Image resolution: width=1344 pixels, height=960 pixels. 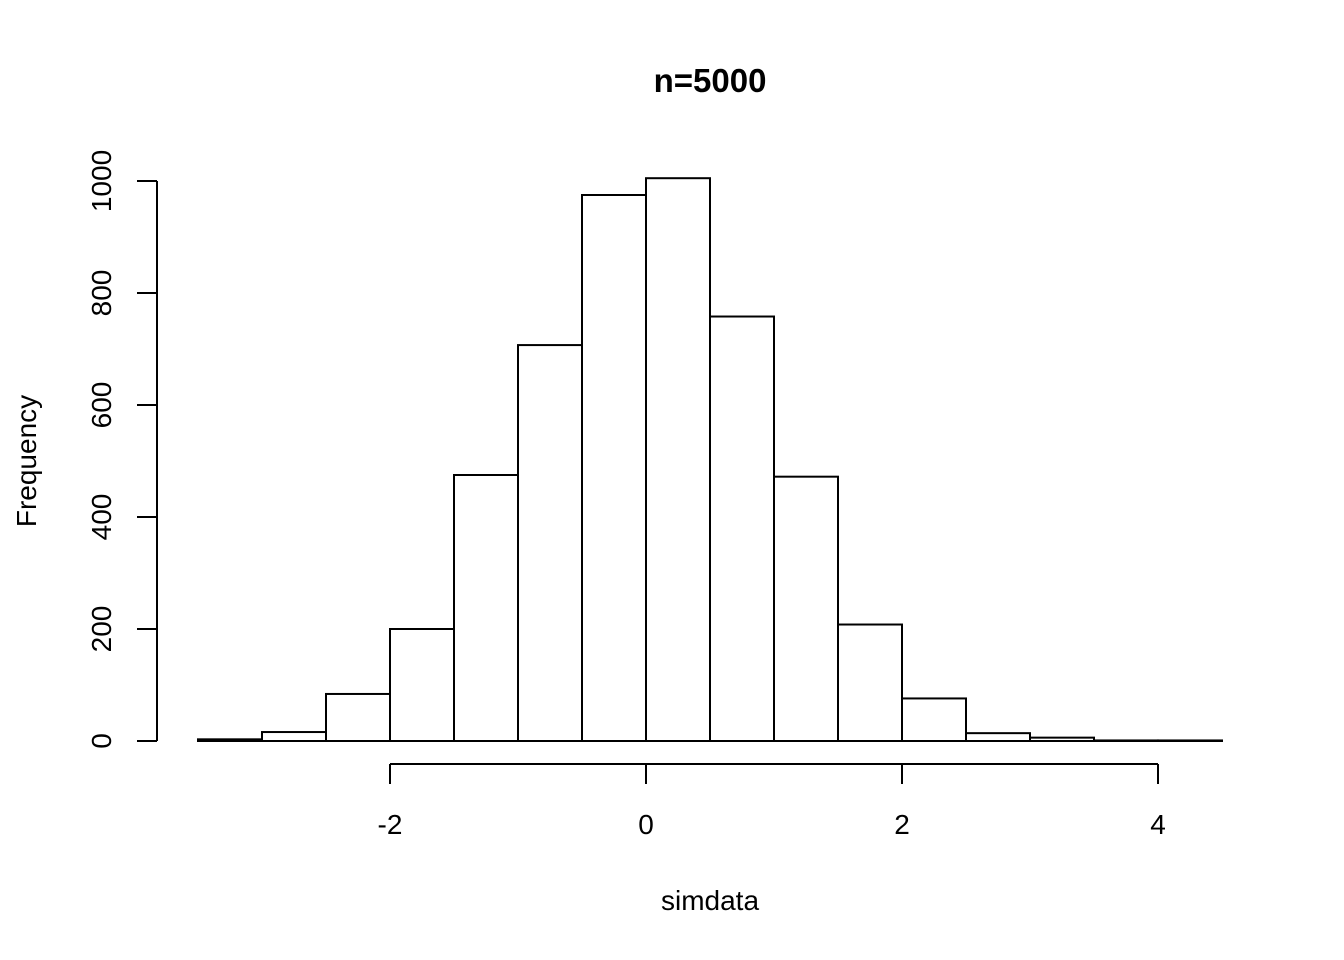 What do you see at coordinates (1158, 824) in the screenshot?
I see `x-tick-label: 4` at bounding box center [1158, 824].